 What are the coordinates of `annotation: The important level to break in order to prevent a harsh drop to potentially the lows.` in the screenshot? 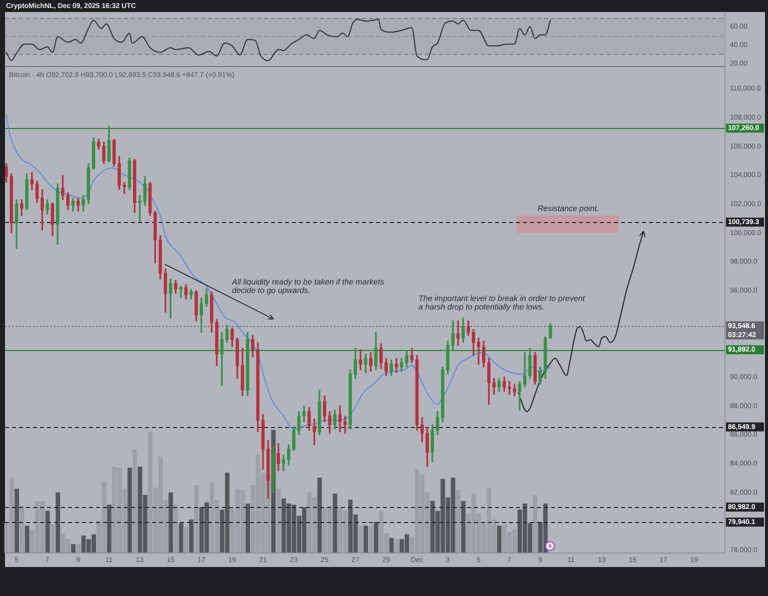 It's located at (502, 303).